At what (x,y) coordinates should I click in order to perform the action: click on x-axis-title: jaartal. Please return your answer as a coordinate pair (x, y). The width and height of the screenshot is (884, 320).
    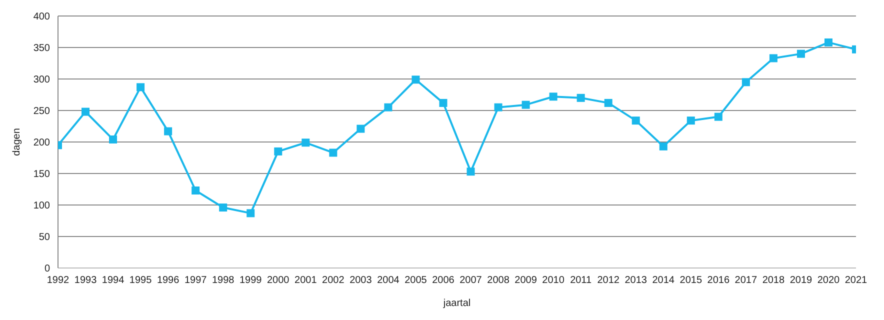
    Looking at the image, I should click on (456, 303).